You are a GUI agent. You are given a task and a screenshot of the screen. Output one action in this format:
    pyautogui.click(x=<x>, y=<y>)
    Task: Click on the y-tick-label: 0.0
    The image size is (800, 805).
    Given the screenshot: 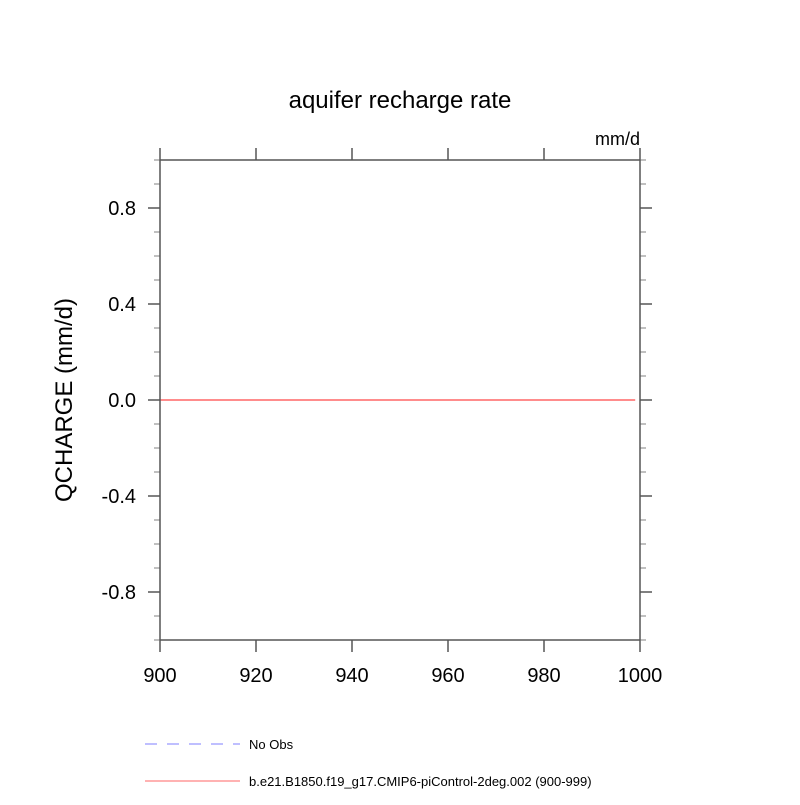 What is the action you would take?
    pyautogui.click(x=122, y=401)
    